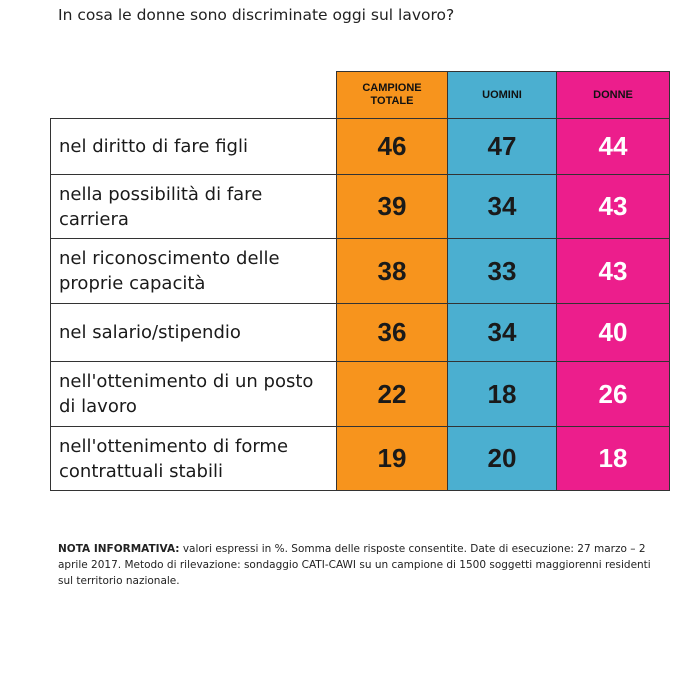 This screenshot has width=700, height=700. I want to click on column-header: CAMPIONE TOTALE, so click(392, 95).